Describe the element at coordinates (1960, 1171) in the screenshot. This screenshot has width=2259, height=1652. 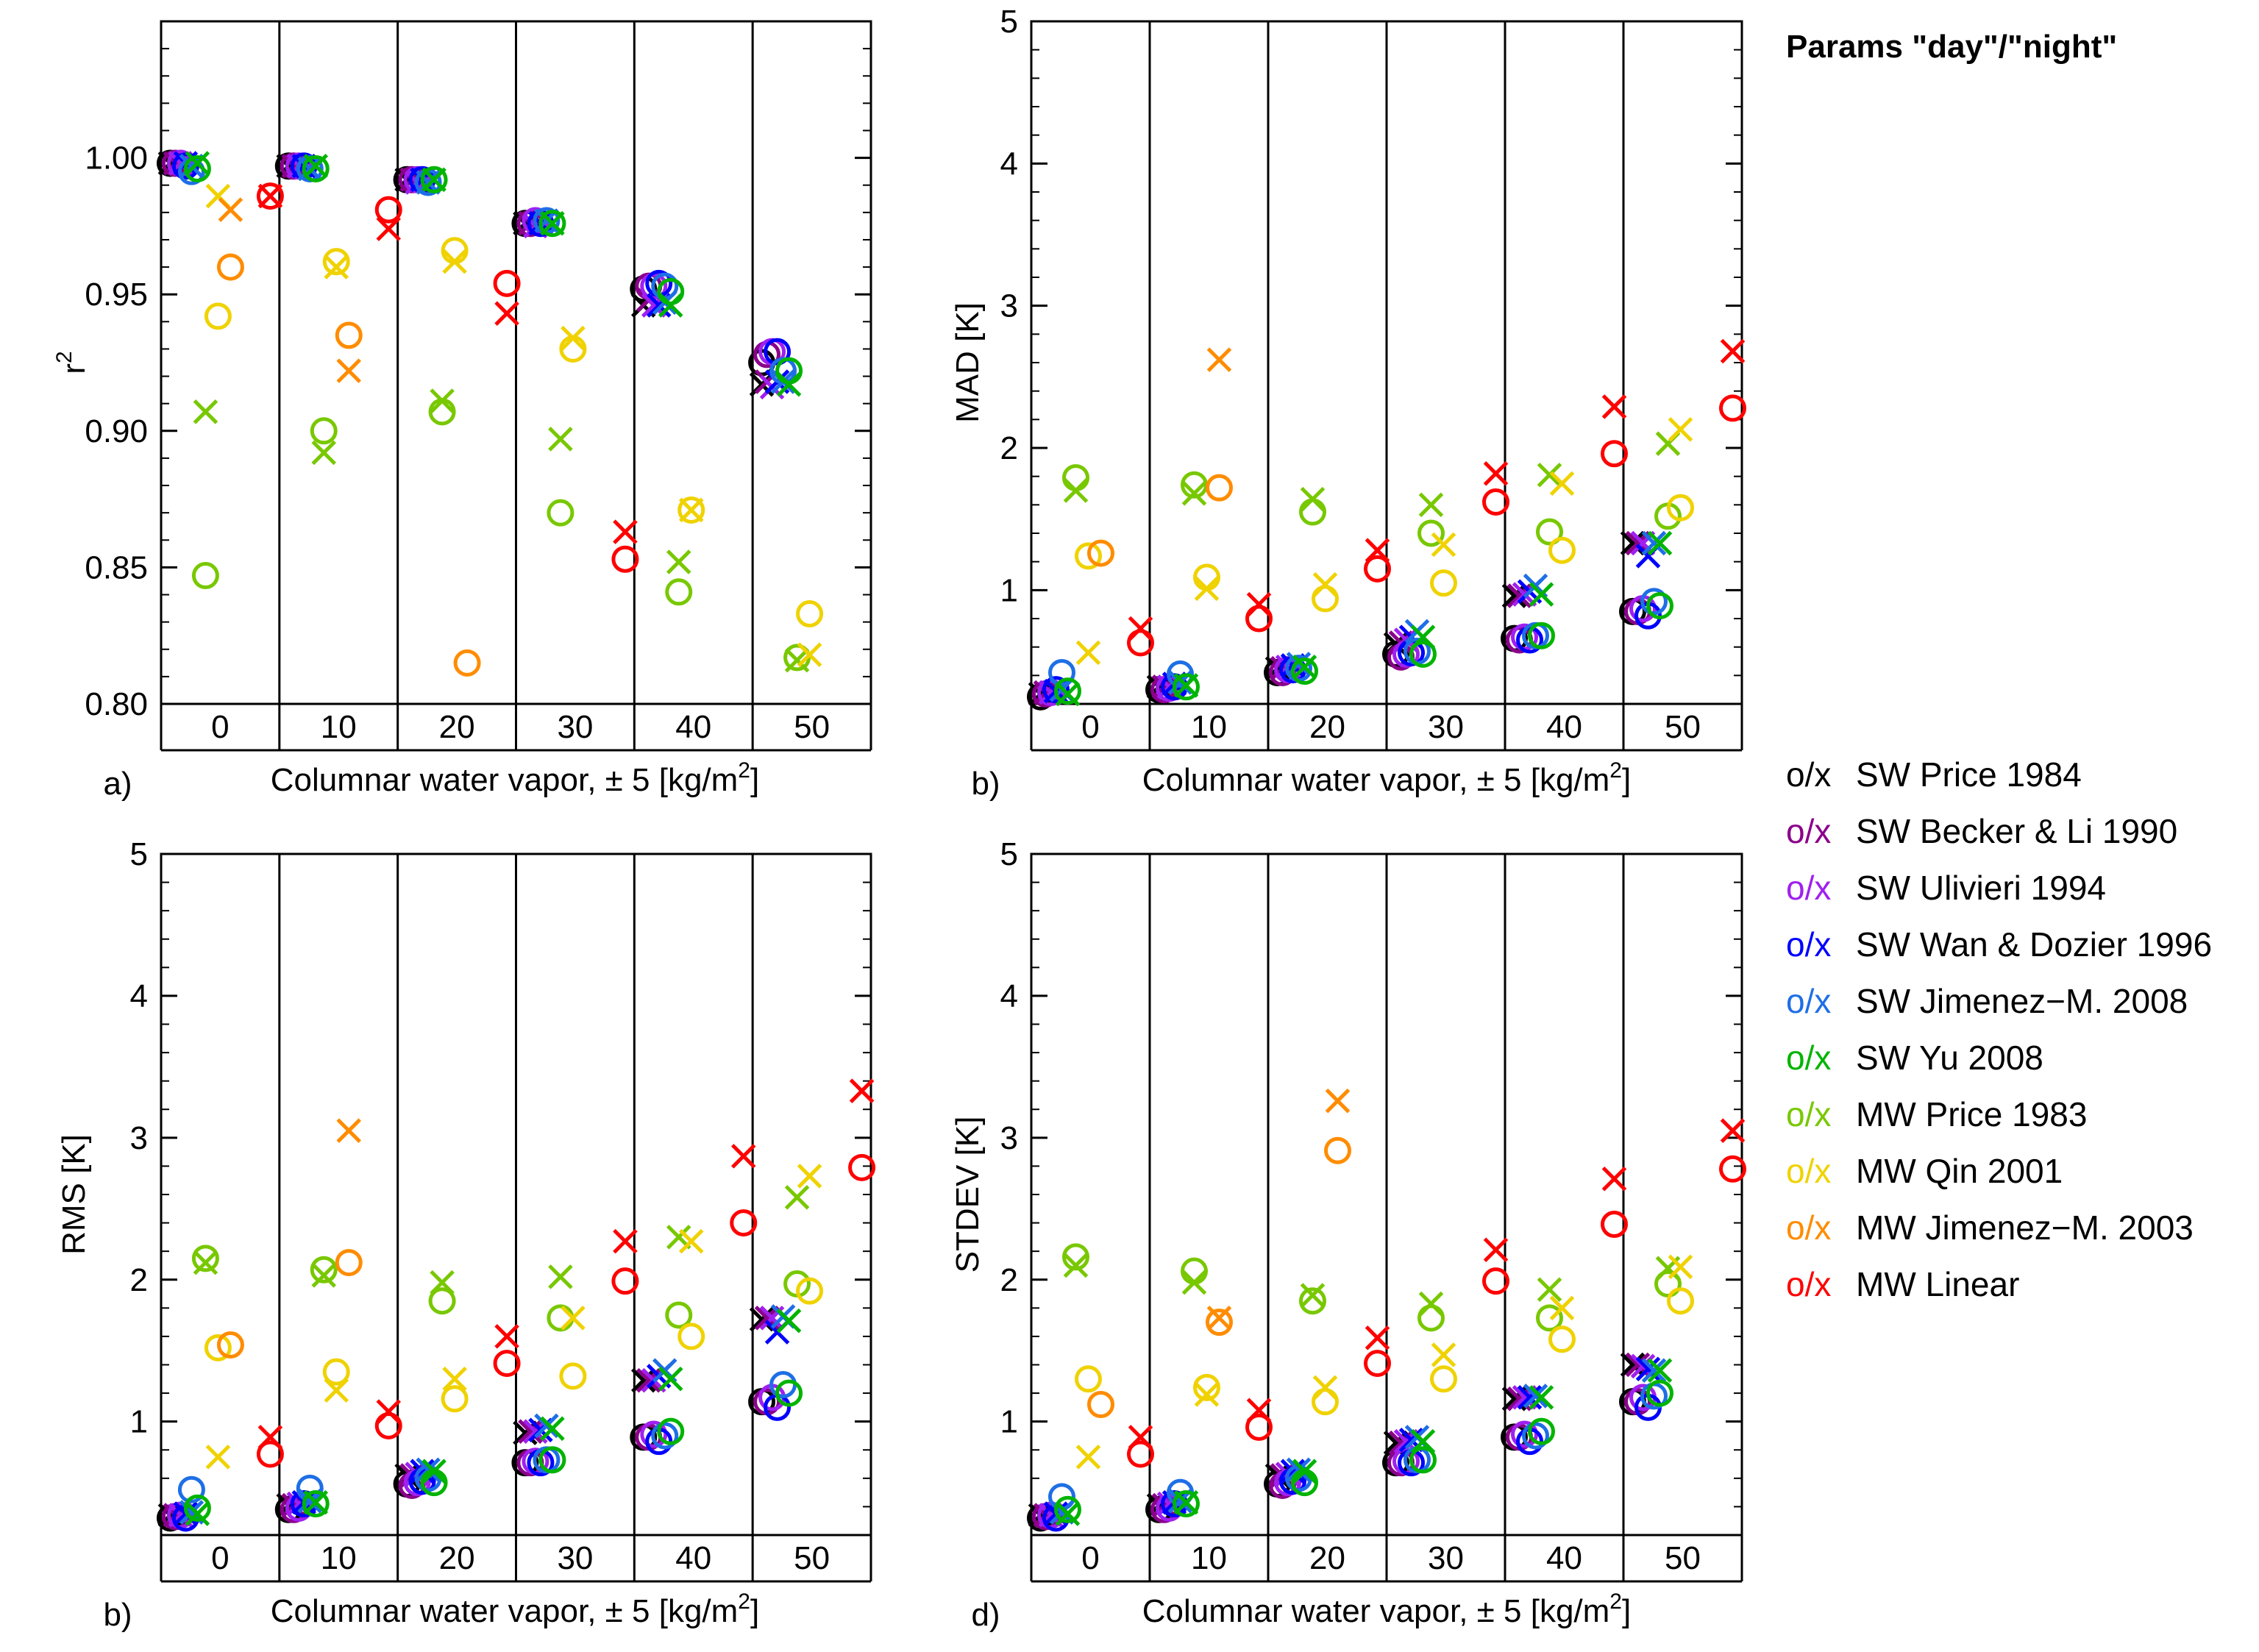
I see `legend-entry-name: MW Qin 2001` at that location.